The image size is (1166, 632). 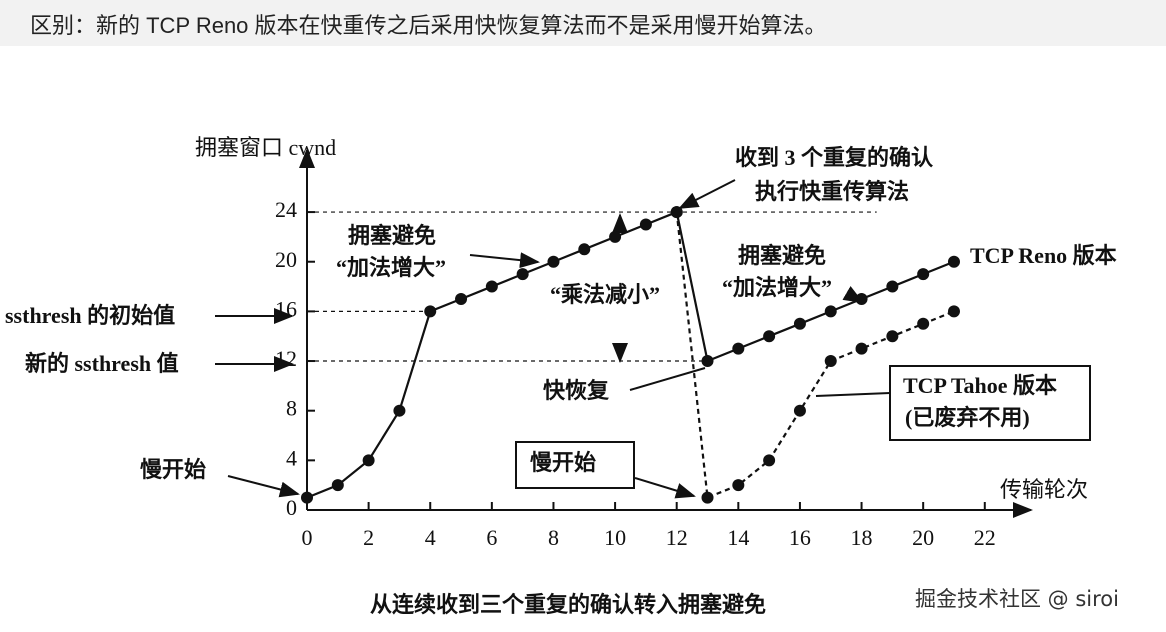 What do you see at coordinates (985, 537) in the screenshot?
I see `x-tick-label: 22` at bounding box center [985, 537].